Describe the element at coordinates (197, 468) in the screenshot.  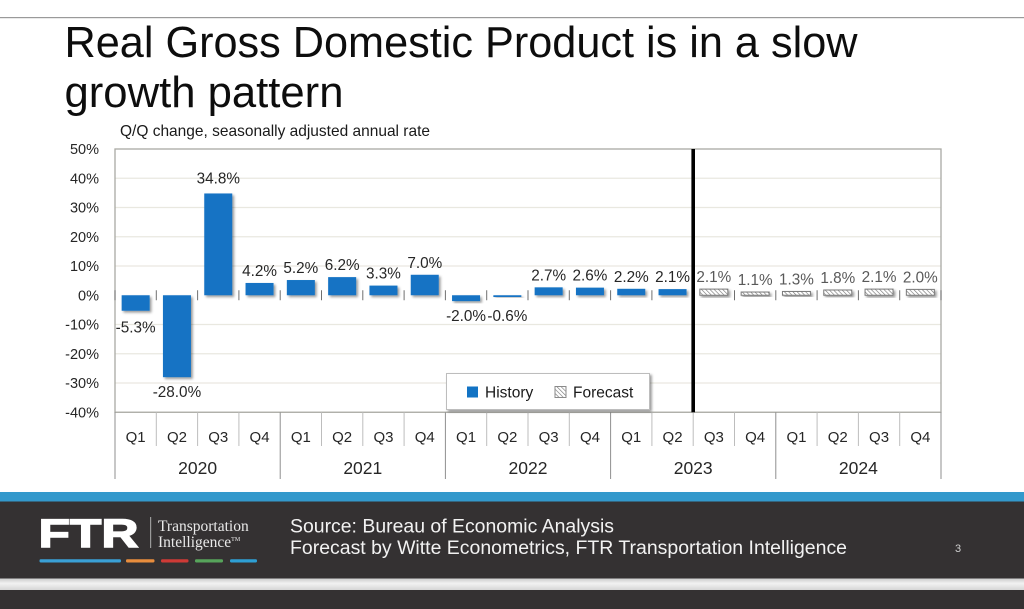
I see `svg-text: 2020` at that location.